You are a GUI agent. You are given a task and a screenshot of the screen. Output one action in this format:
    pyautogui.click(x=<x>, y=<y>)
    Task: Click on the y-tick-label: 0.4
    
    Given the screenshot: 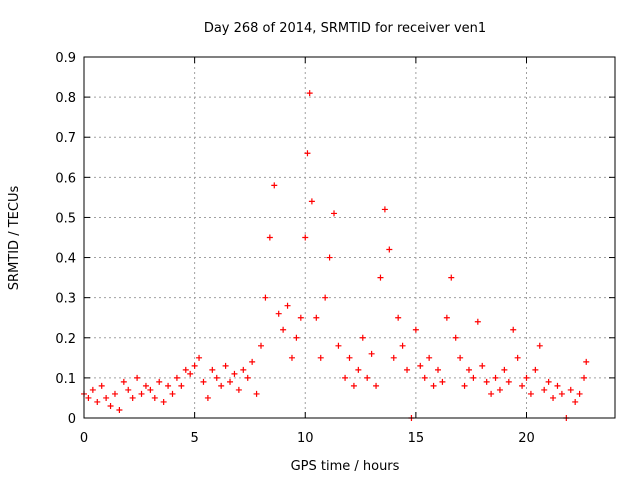 What is the action you would take?
    pyautogui.click(x=65, y=259)
    